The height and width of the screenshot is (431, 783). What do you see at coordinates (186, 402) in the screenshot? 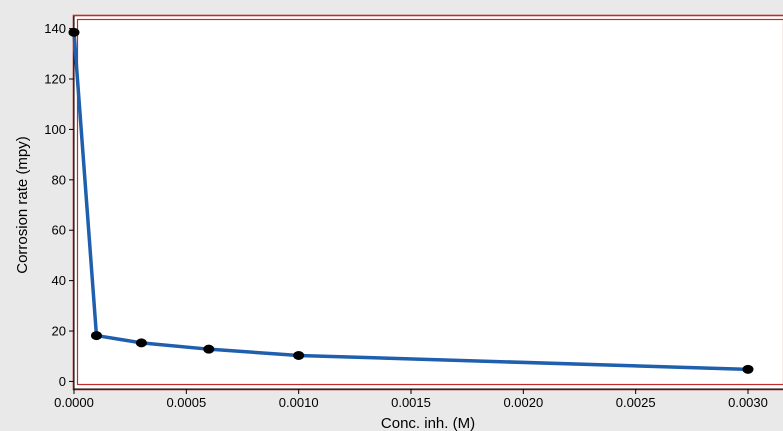
I see `x-tick-label: 0.0005` at bounding box center [186, 402].